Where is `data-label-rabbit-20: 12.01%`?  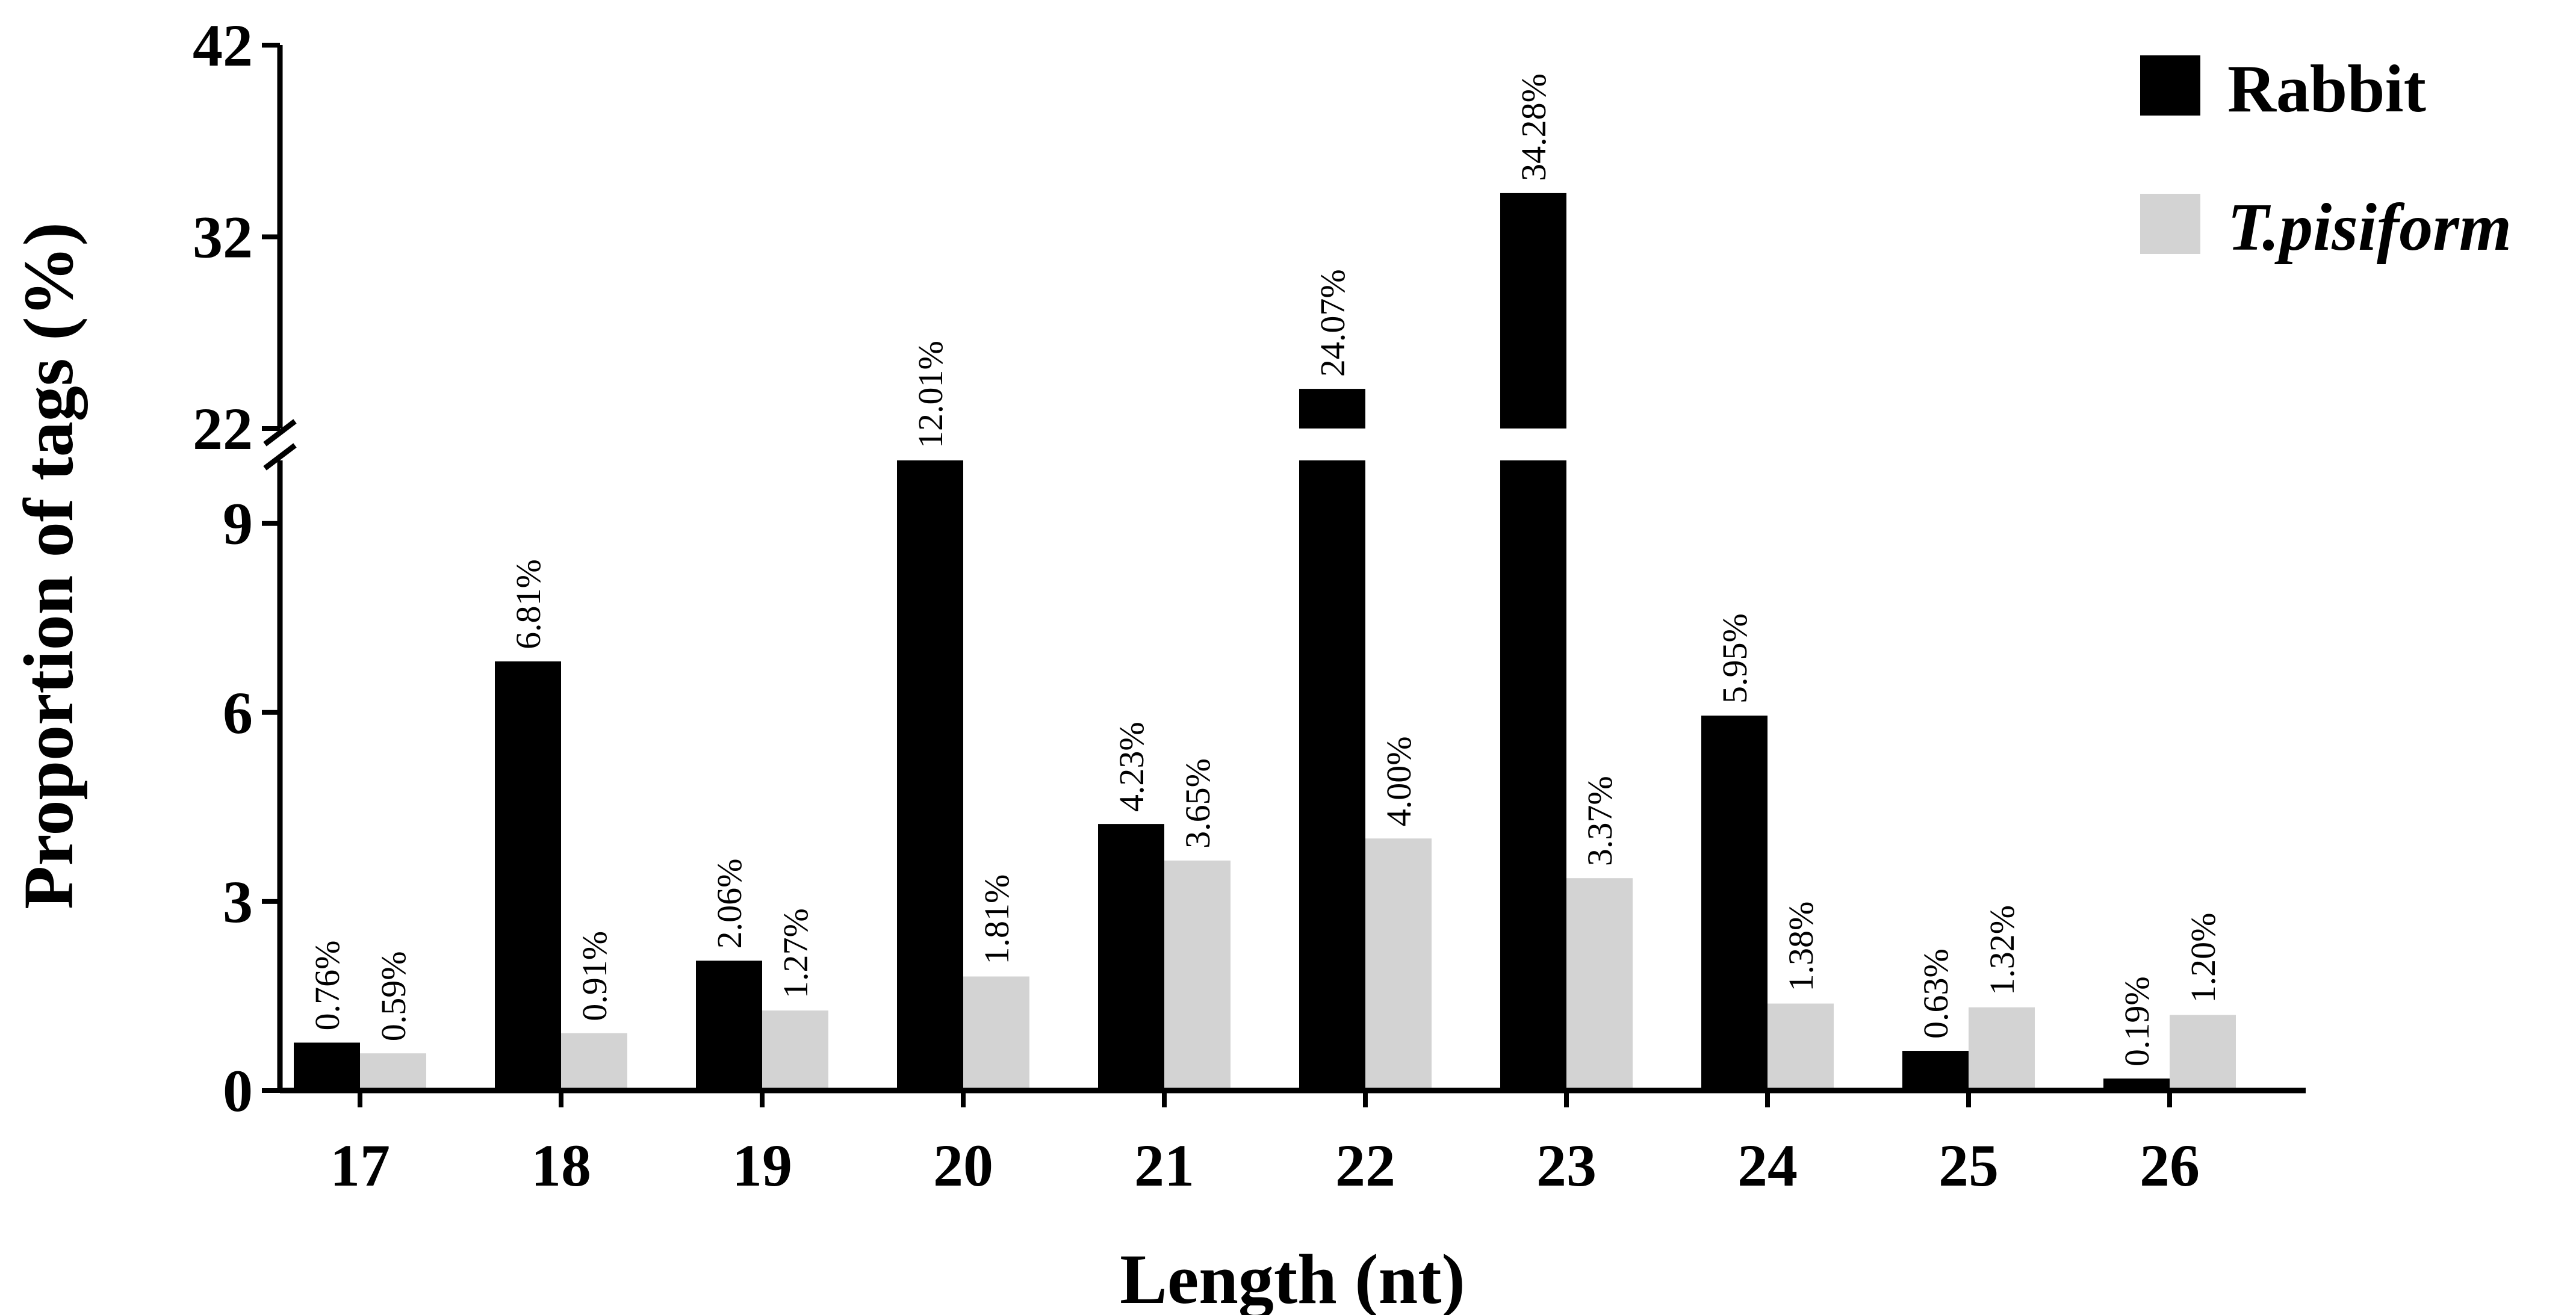
data-label-rabbit-20: 12.01% is located at coordinates (930, 394).